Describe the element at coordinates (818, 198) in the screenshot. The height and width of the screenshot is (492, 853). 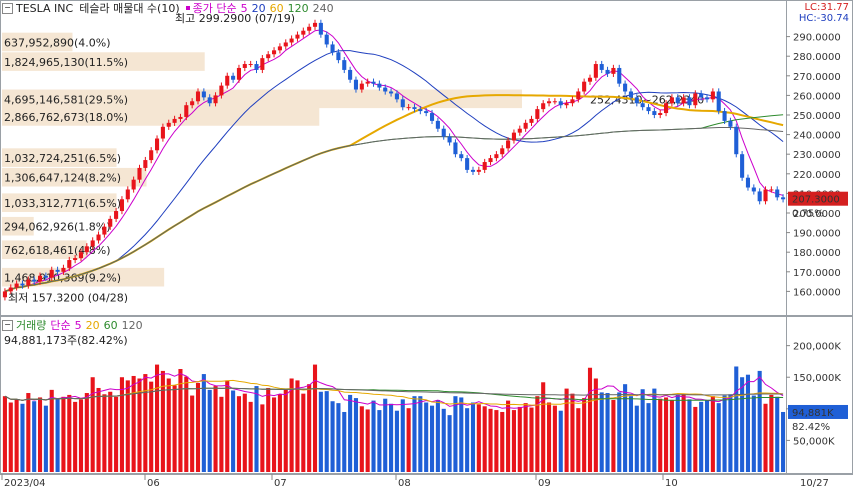
I see `current-price-box` at that location.